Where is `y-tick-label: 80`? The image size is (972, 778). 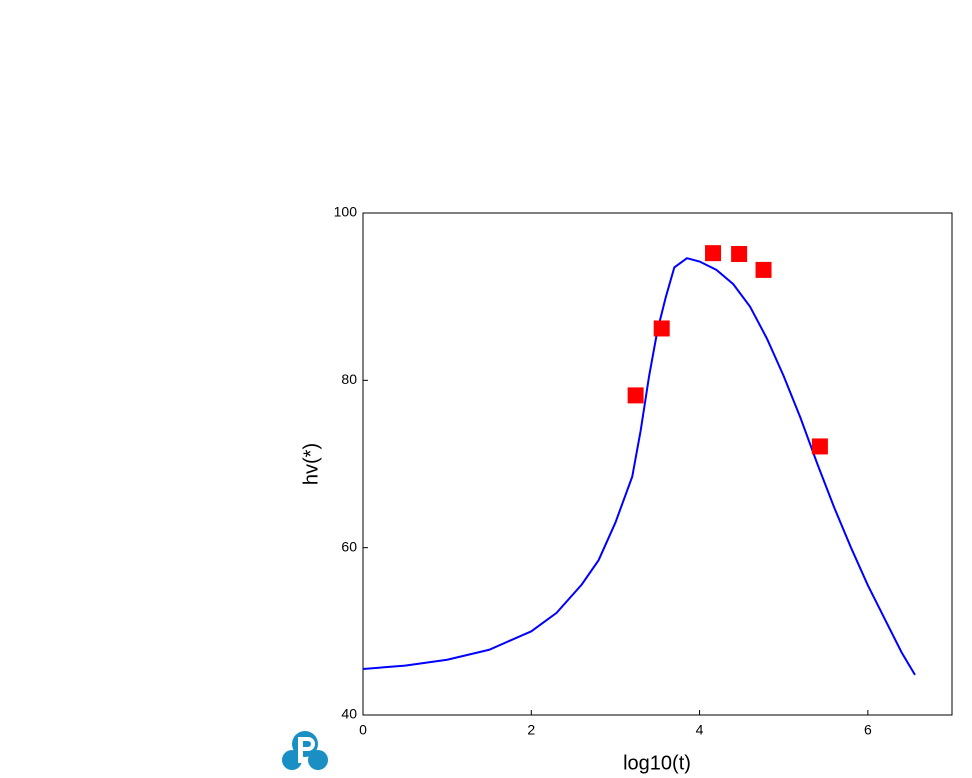
y-tick-label: 80 is located at coordinates (349, 379).